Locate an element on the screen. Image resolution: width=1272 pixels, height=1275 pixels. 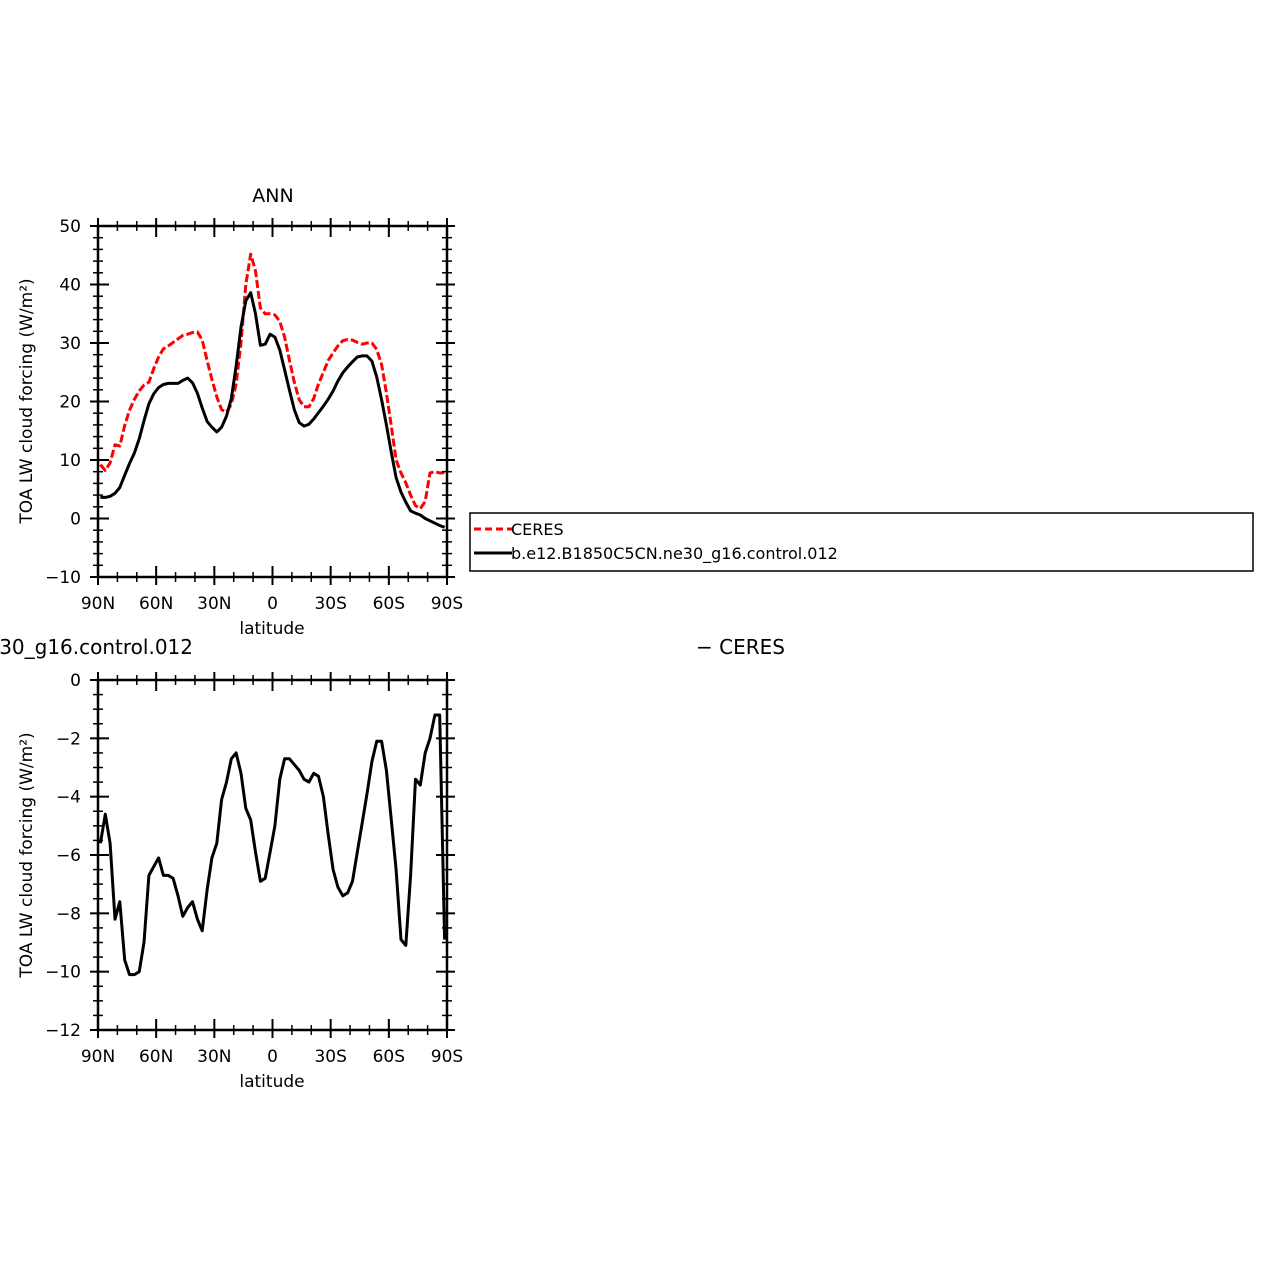
bottom-plot-x-tick-label: 0 is located at coordinates (272, 1057).